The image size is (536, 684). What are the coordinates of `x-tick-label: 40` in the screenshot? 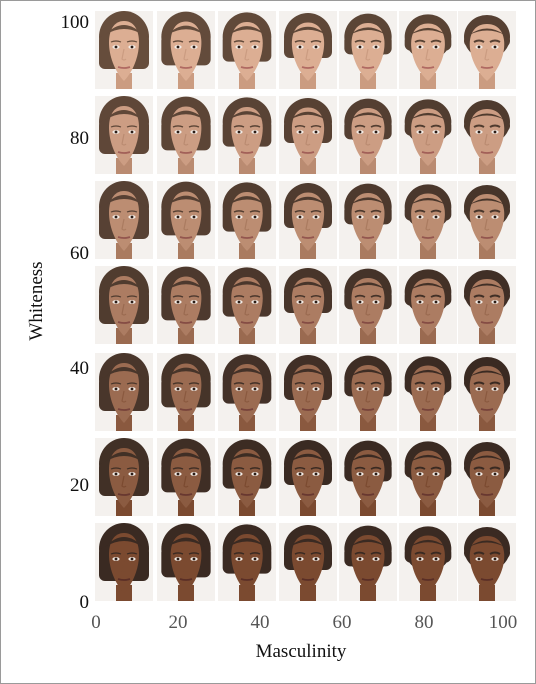 It's located at (260, 622).